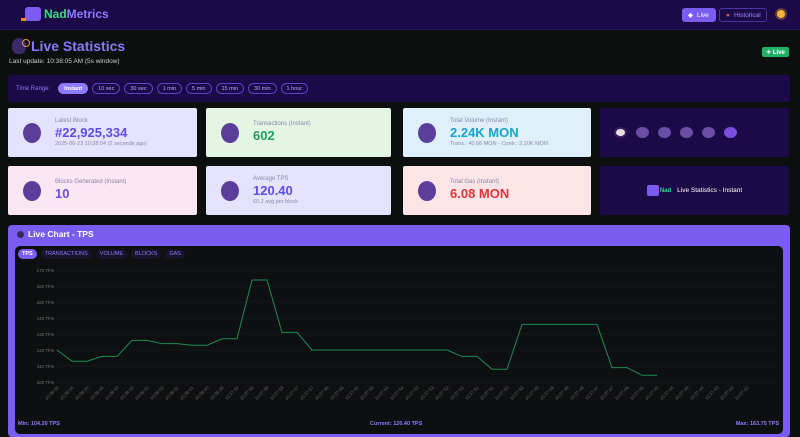 This screenshot has height=437, width=800. What do you see at coordinates (68, 46) in the screenshot?
I see `page-title: Live Statistics` at bounding box center [68, 46].